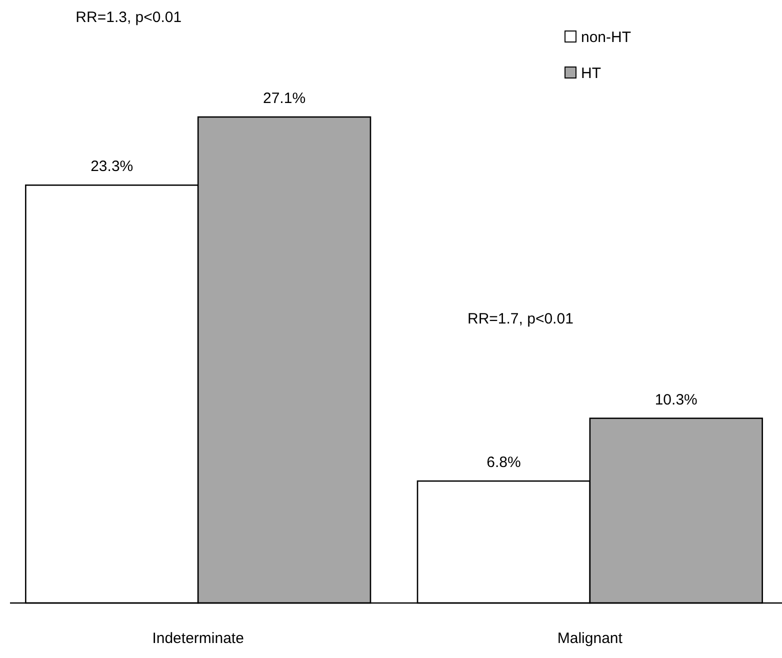  What do you see at coordinates (591, 73) in the screenshot?
I see `legend-label: HT` at bounding box center [591, 73].